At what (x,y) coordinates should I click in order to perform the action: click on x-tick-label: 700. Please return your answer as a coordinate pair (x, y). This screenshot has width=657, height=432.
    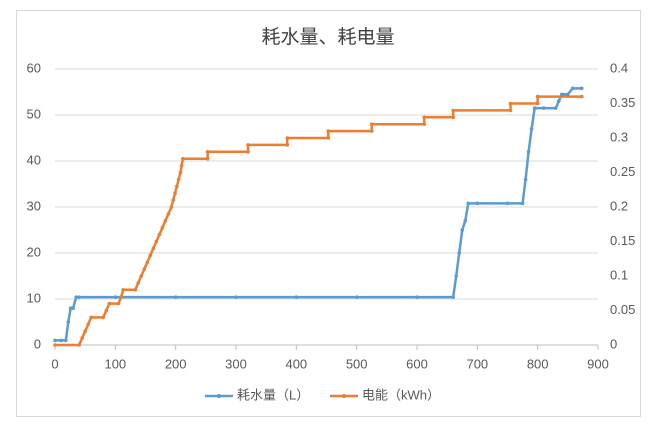
    Looking at the image, I should click on (477, 363).